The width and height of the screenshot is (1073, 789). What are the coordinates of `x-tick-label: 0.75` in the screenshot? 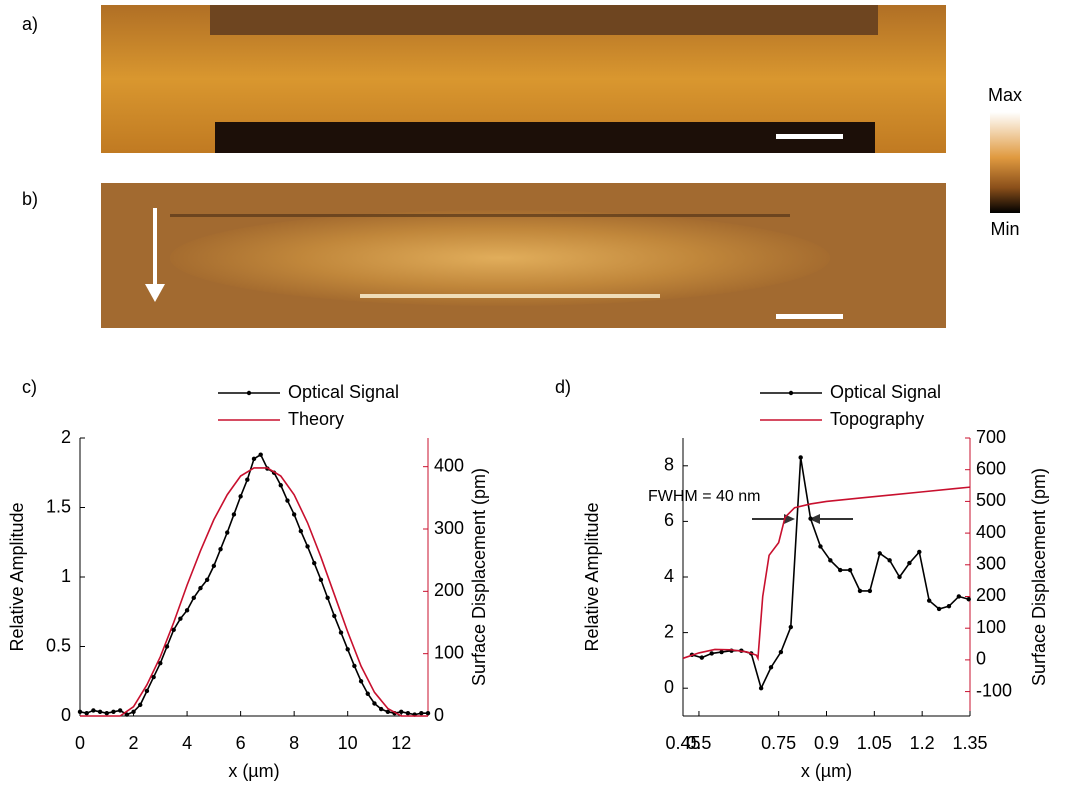 It's located at (778, 743).